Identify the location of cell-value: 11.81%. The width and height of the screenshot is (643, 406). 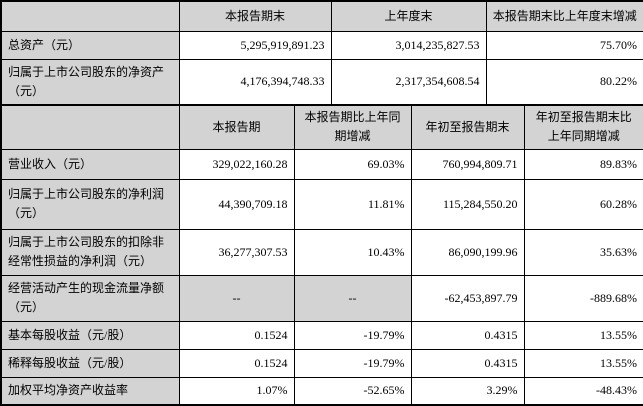
(352, 204).